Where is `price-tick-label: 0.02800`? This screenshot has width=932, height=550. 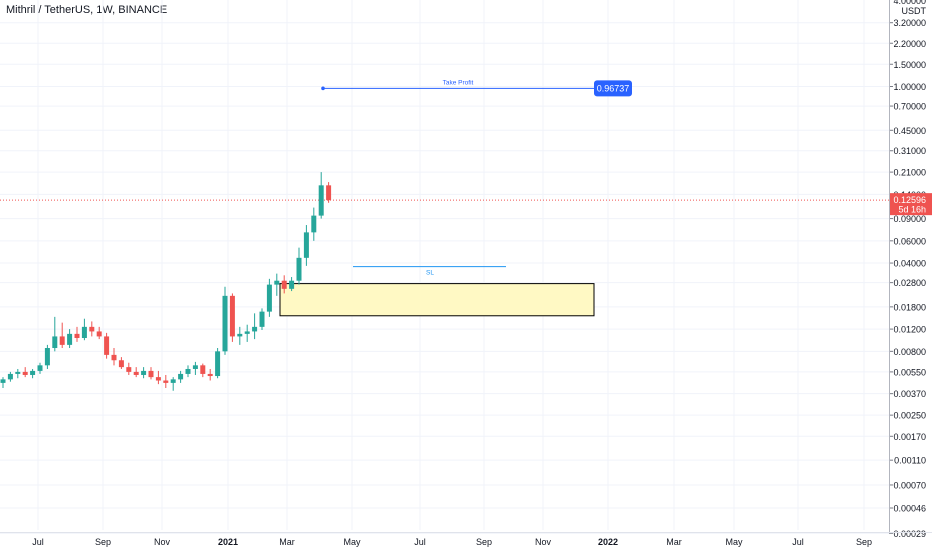
price-tick-label: 0.02800 is located at coordinates (909, 283).